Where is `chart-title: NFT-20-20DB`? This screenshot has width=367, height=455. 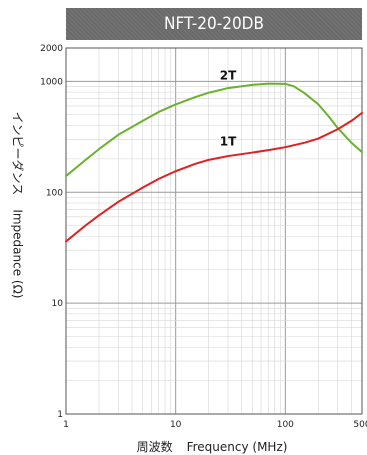 chart-title: NFT-20-20DB is located at coordinates (214, 24).